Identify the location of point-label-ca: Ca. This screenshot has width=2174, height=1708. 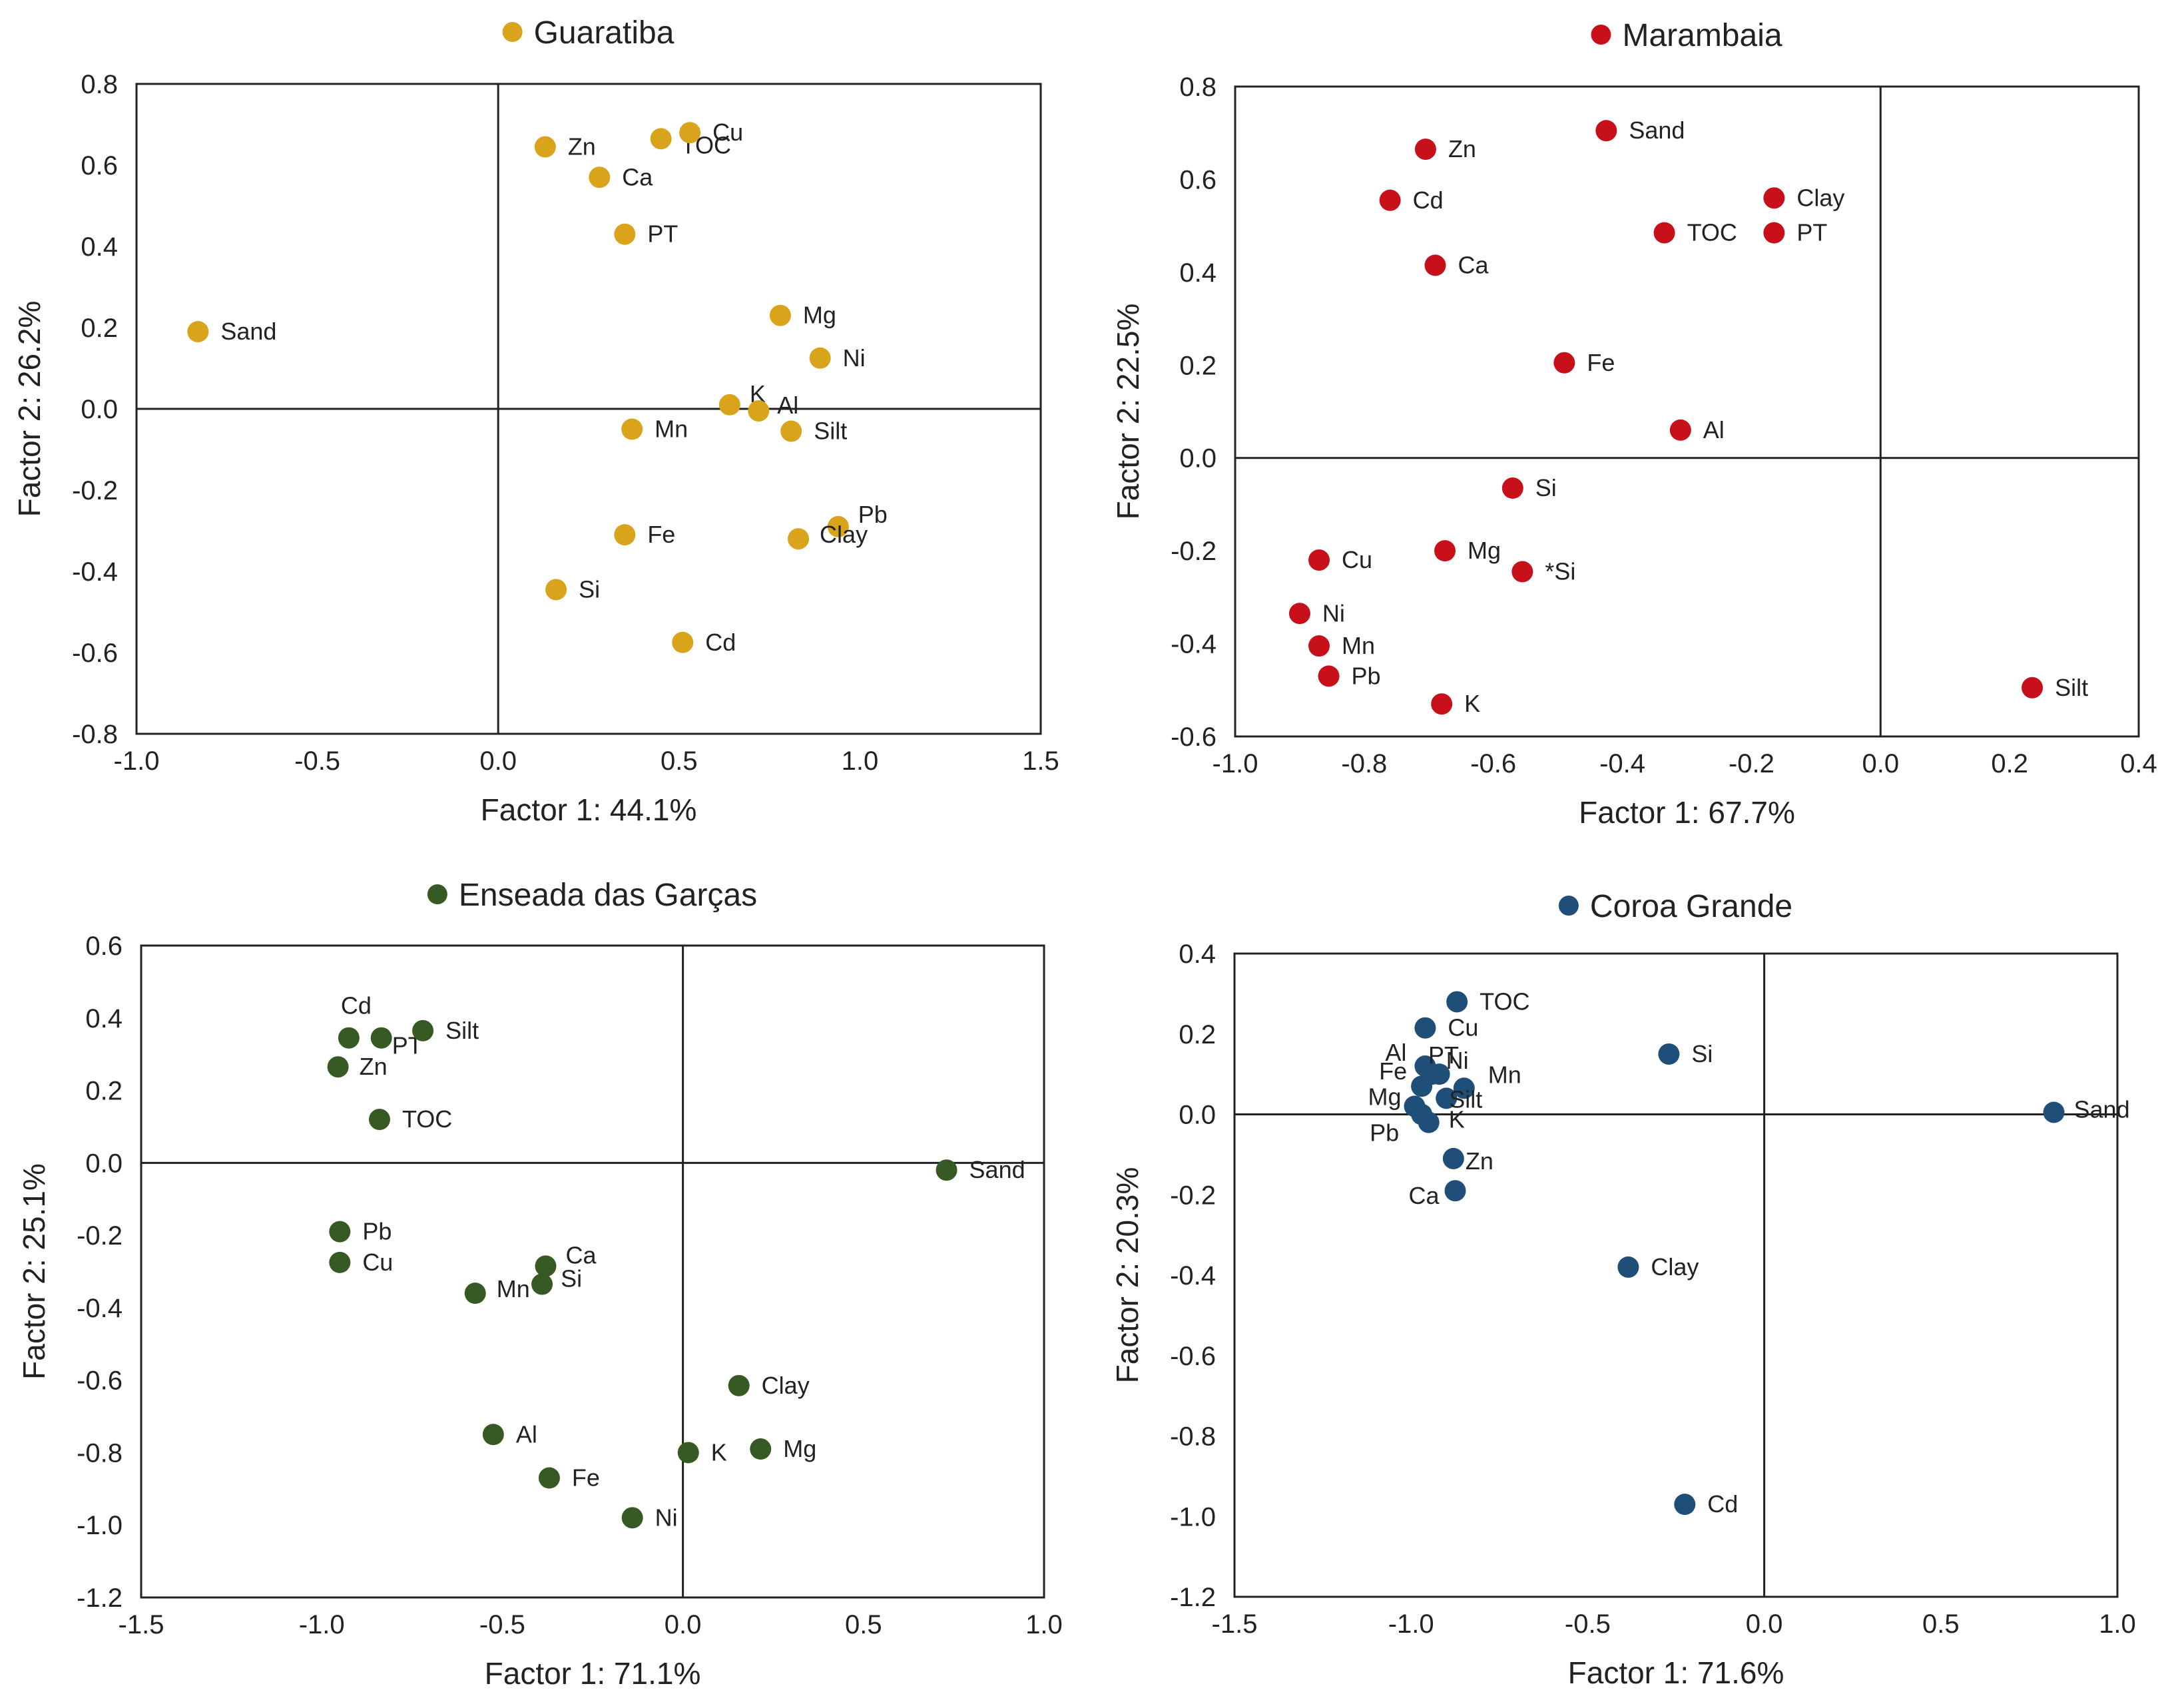
(581, 1255).